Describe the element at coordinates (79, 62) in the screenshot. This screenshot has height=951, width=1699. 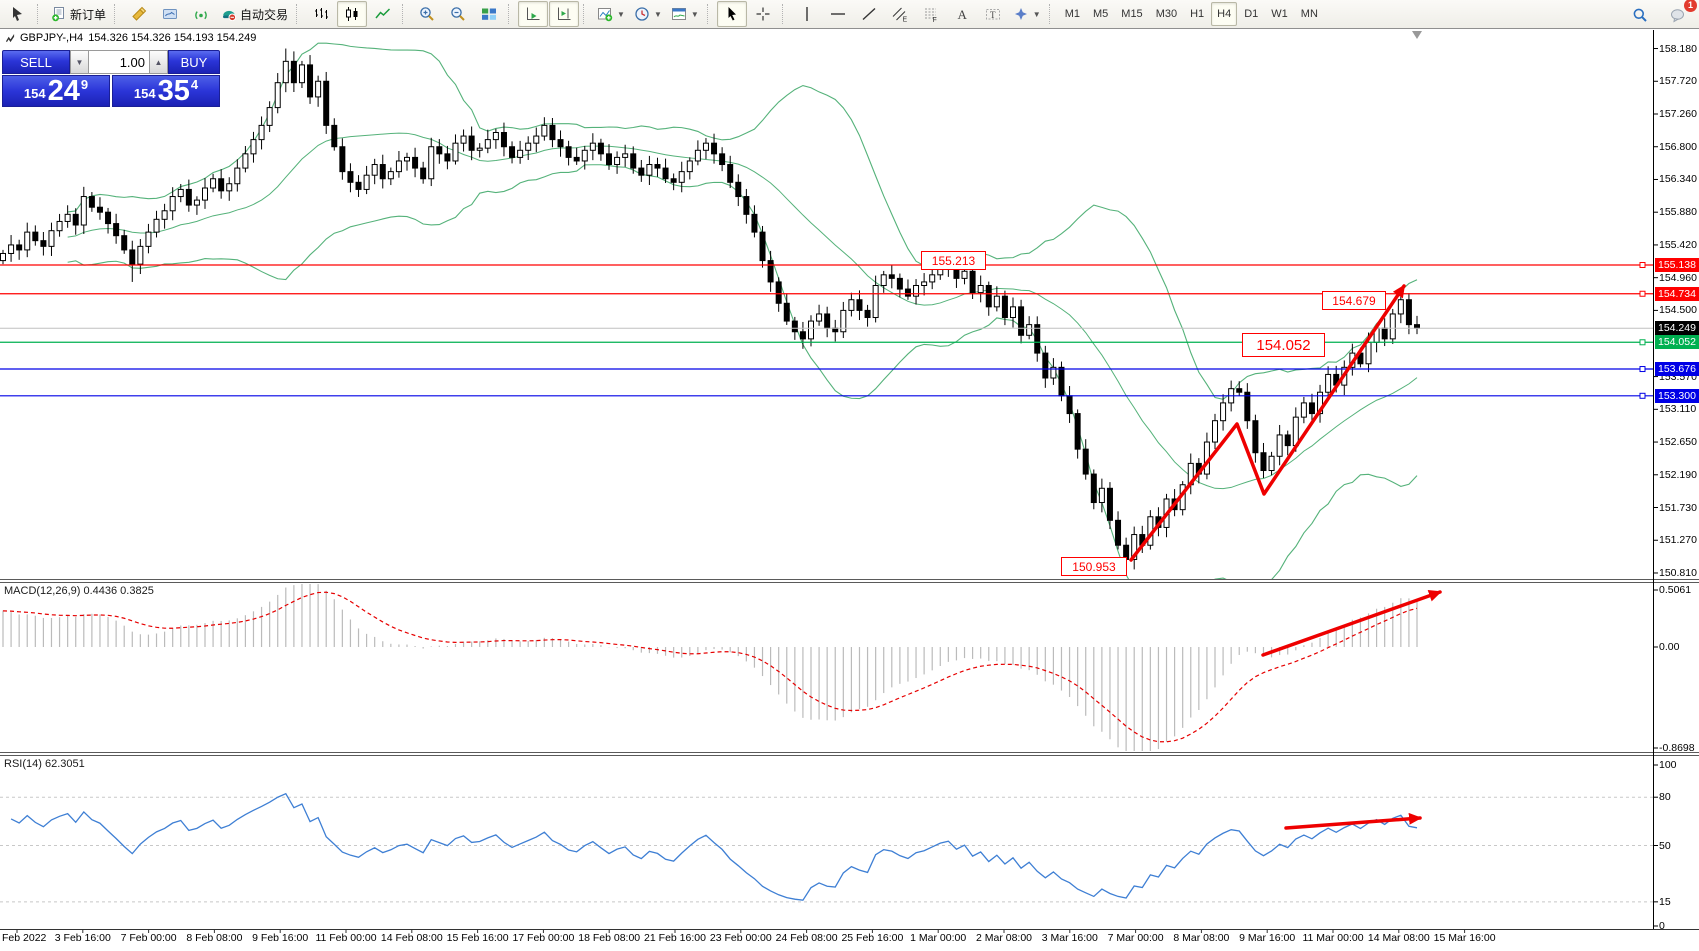
I see `volume-decrease-button: ▼` at that location.